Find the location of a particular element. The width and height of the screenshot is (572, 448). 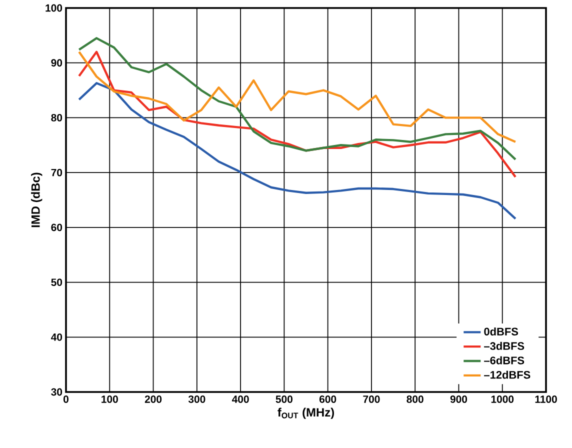

y-tick-label: 50 is located at coordinates (56, 282).